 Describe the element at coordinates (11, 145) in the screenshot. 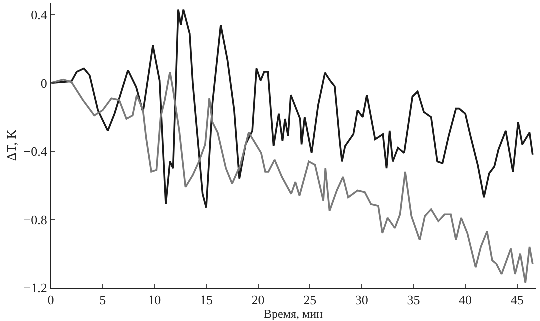

I see `y-axis-title: ΔT, K` at that location.